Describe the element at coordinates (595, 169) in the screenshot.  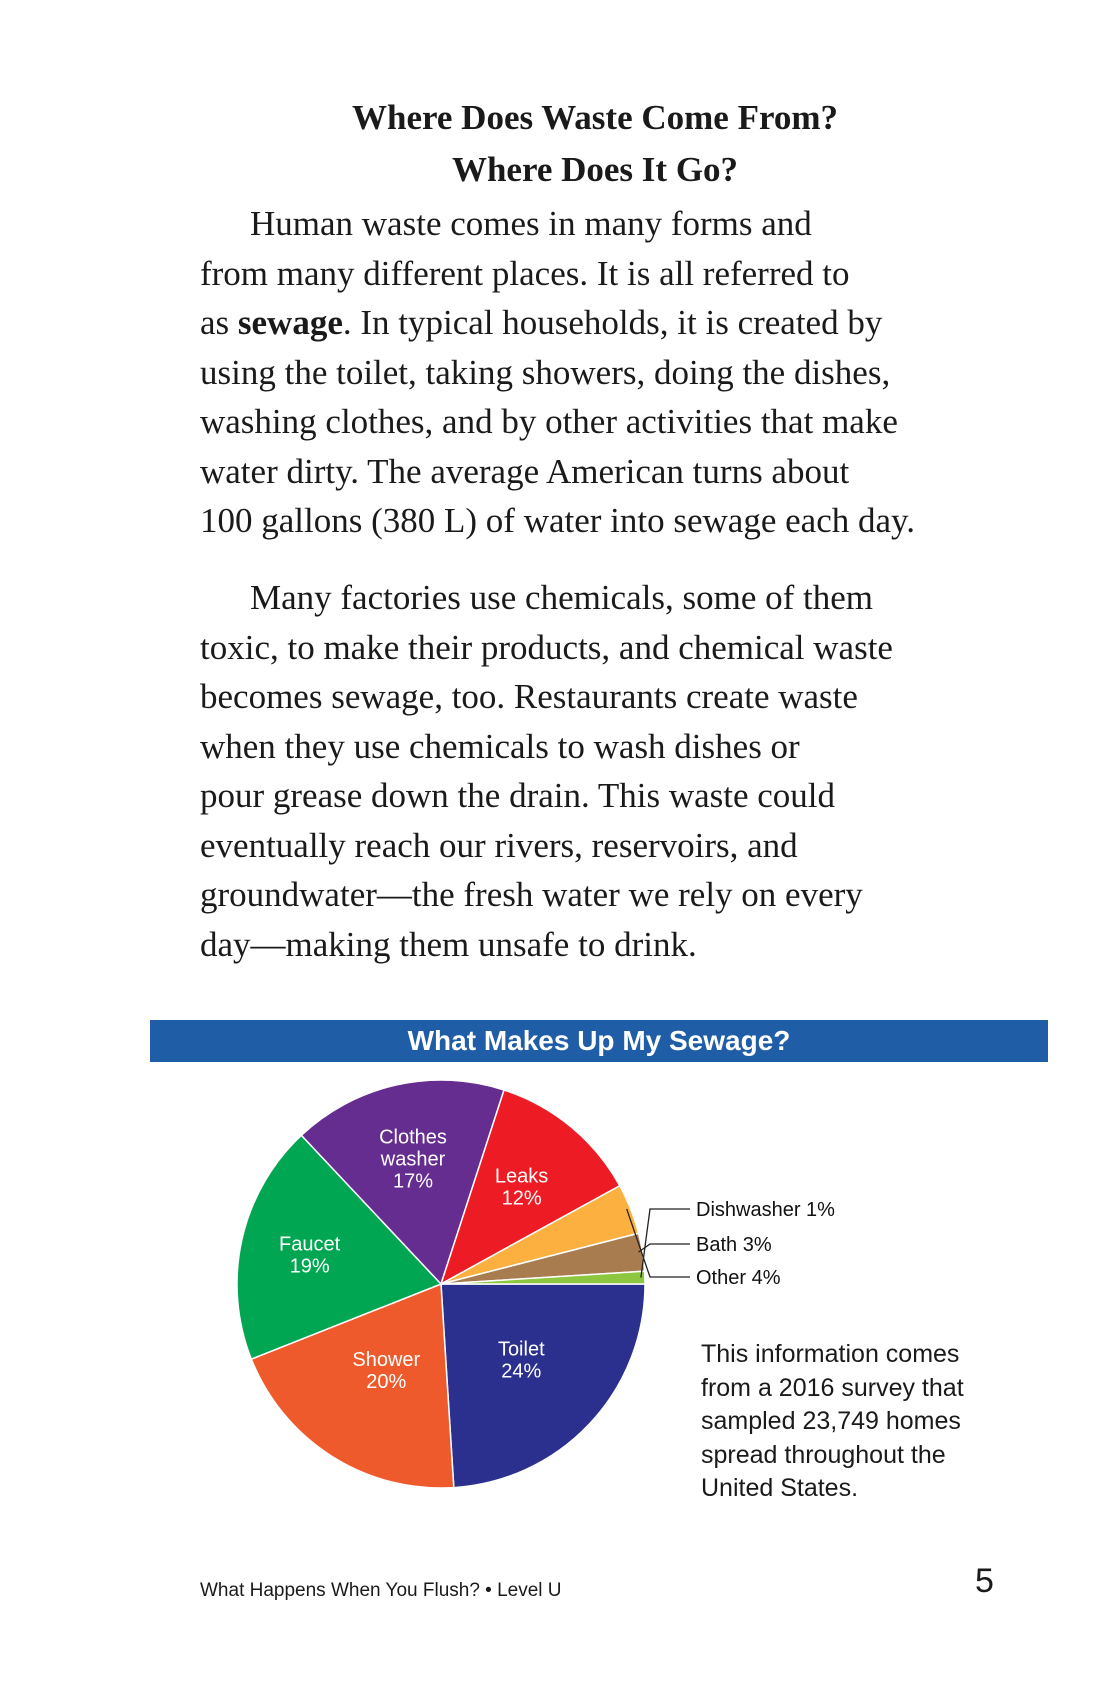
I see `heading-line-2: Where Does It Go?` at that location.